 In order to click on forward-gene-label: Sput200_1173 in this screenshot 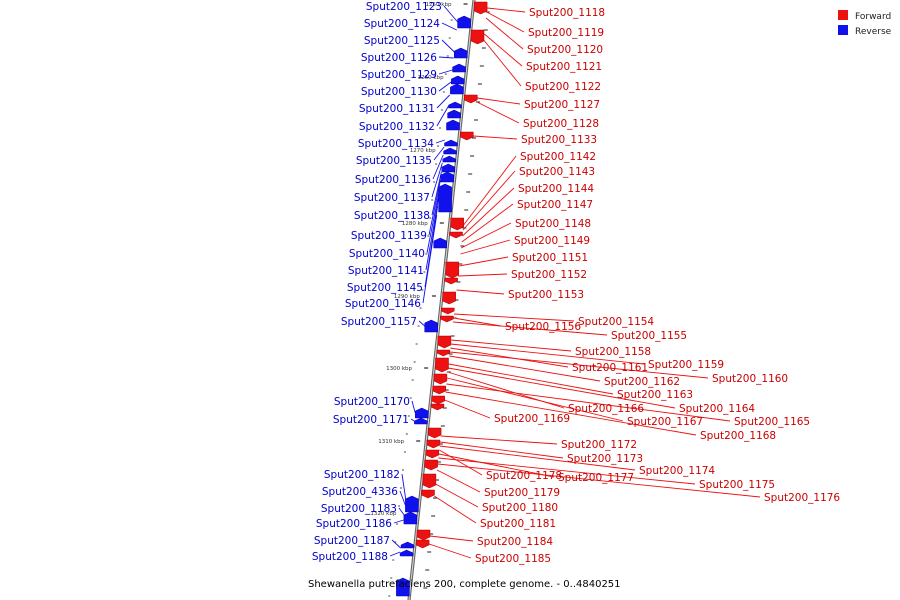, I will do `click(605, 459)`.